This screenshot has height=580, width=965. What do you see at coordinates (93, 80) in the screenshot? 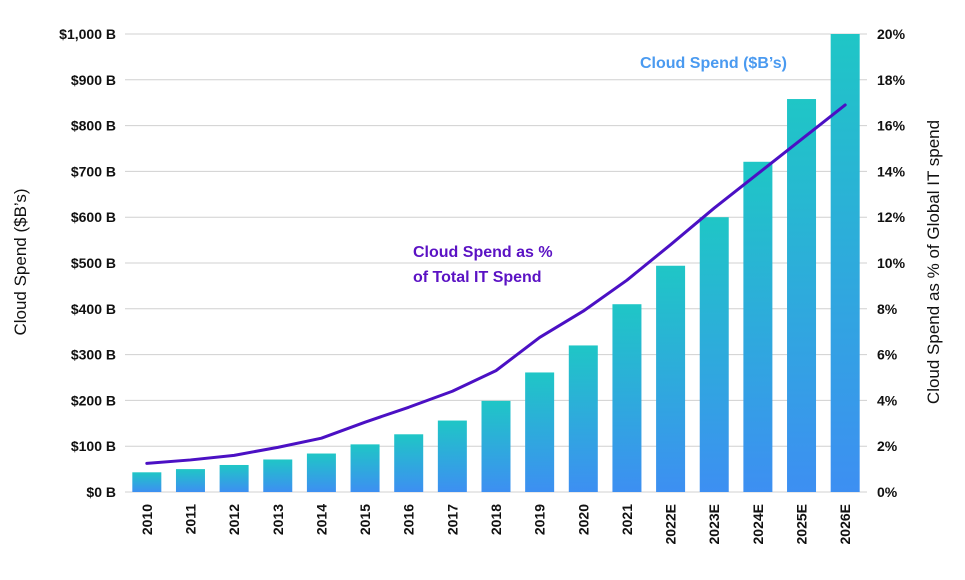
I see `left-tick-label: $900 B` at bounding box center [93, 80].